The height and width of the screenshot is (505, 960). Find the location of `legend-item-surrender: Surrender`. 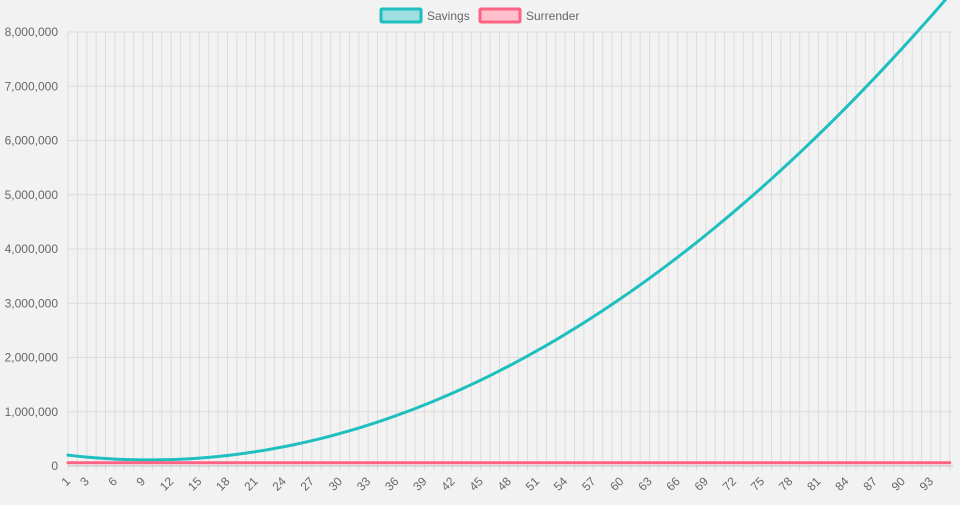

legend-item-surrender: Surrender is located at coordinates (528, 15).